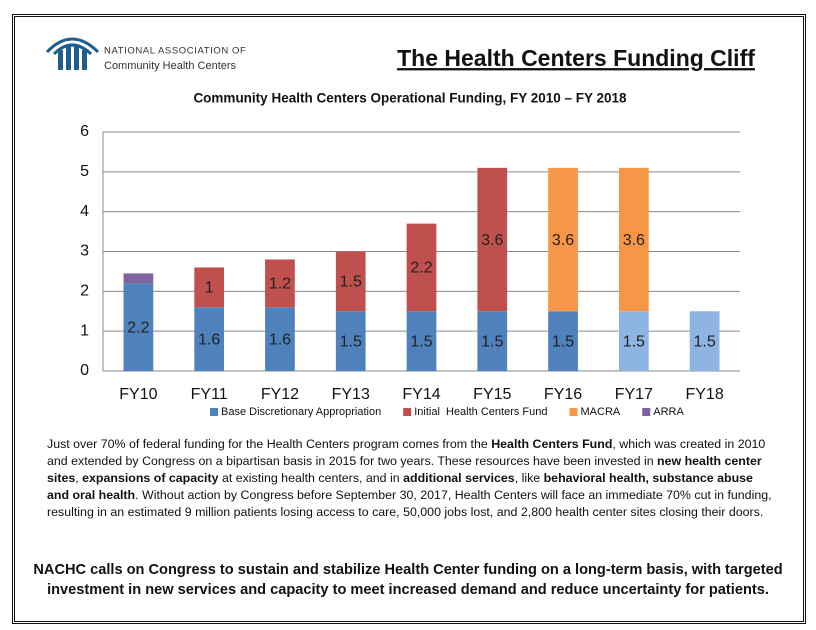  What do you see at coordinates (138, 394) in the screenshot?
I see `x-tick-label: FY10` at bounding box center [138, 394].